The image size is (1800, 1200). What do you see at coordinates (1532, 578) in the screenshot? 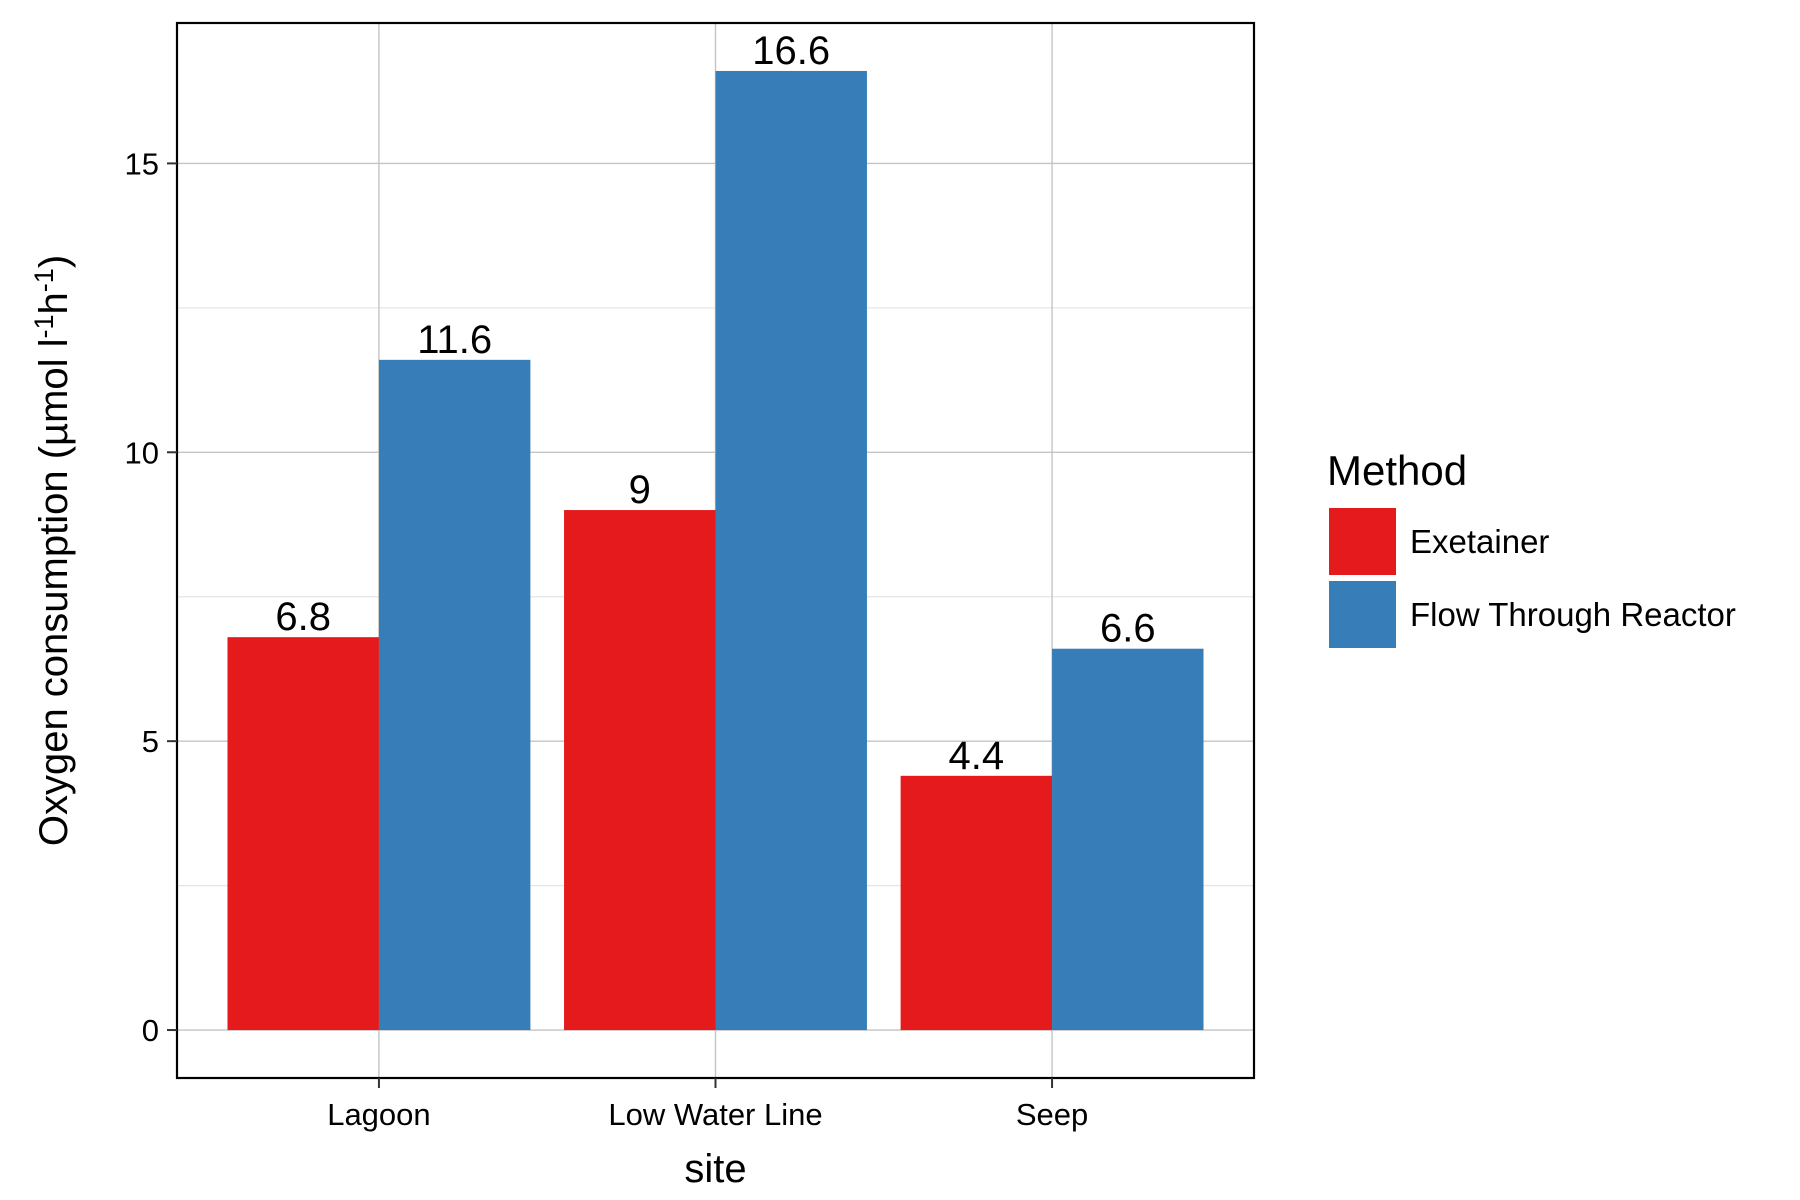
I see `legend-items: Exetainer Flow Through Reactor` at bounding box center [1532, 578].